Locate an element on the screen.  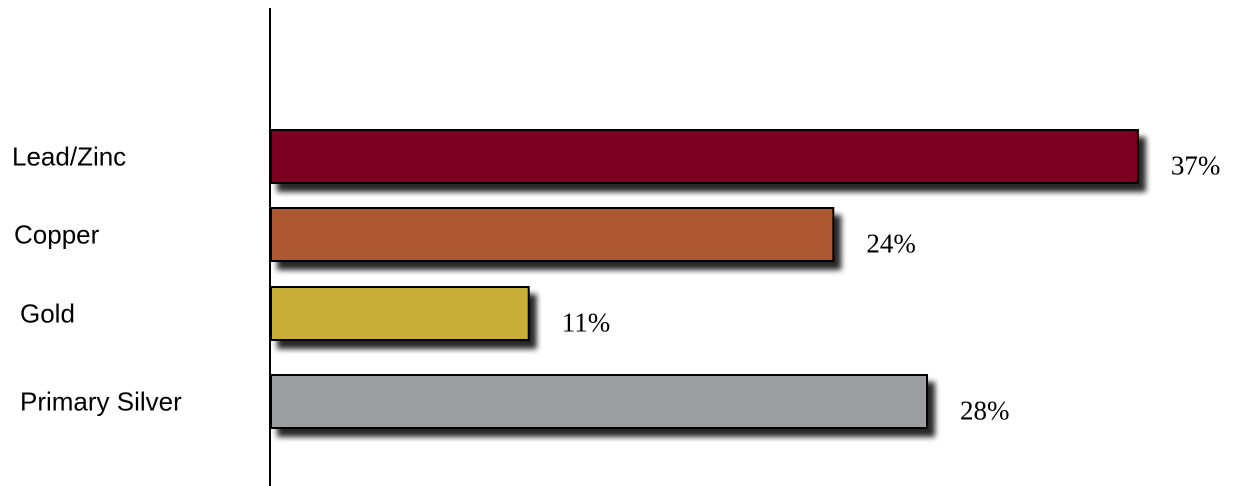
bar-primary-silver is located at coordinates (599, 401).